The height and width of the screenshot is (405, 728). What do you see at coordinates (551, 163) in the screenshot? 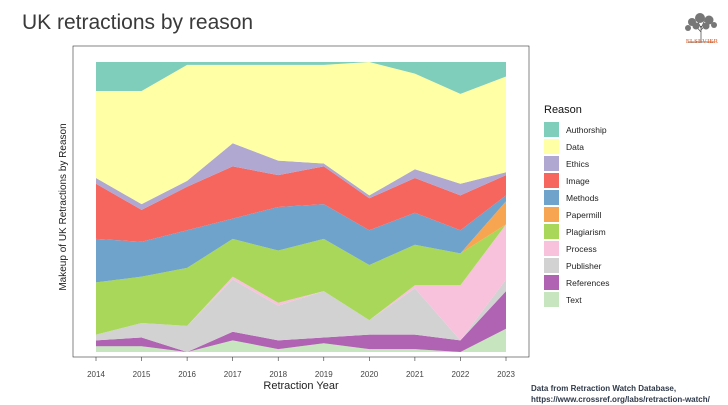
I see `legend-swatch-ethics` at bounding box center [551, 163].